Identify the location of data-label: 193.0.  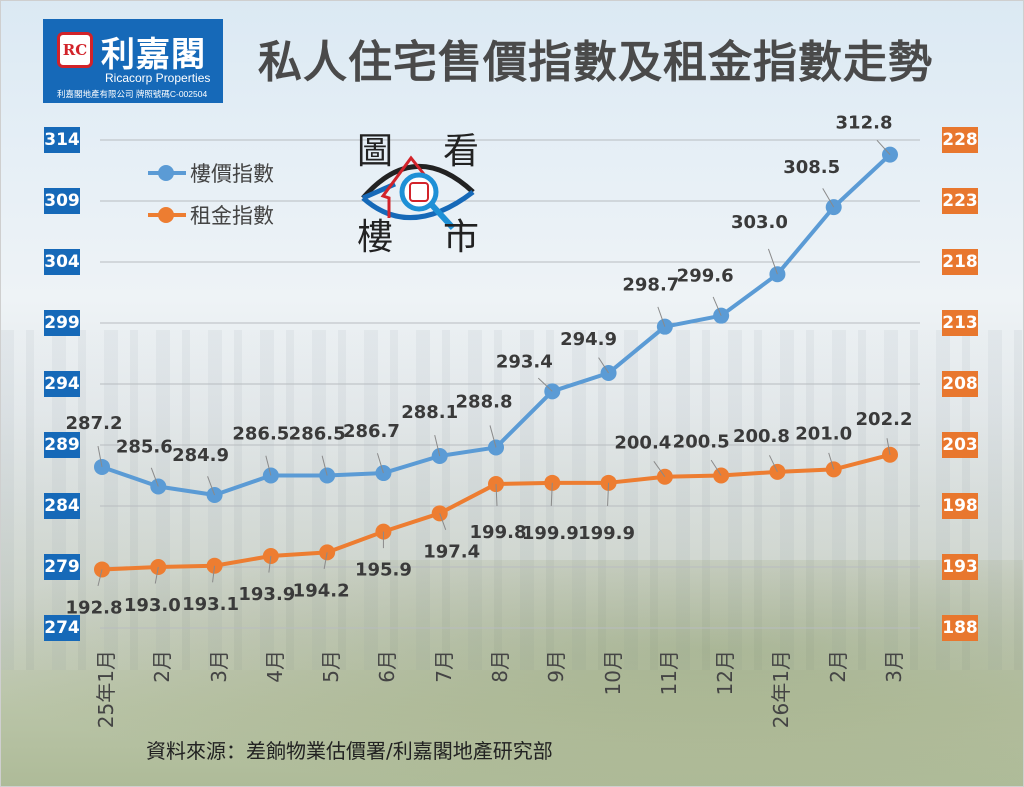
(152, 605).